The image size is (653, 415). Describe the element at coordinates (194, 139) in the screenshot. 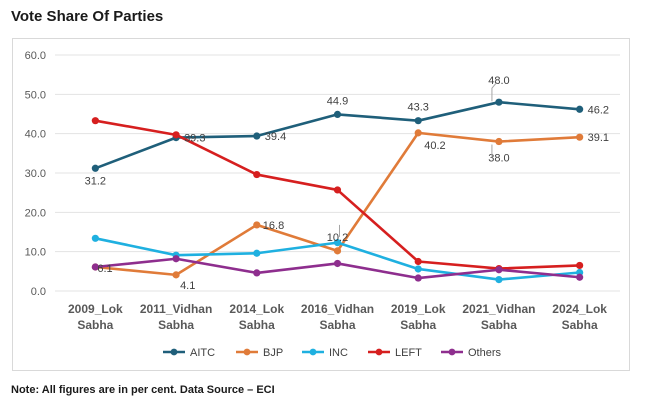

I see `data-label-aitc: 39.3` at that location.